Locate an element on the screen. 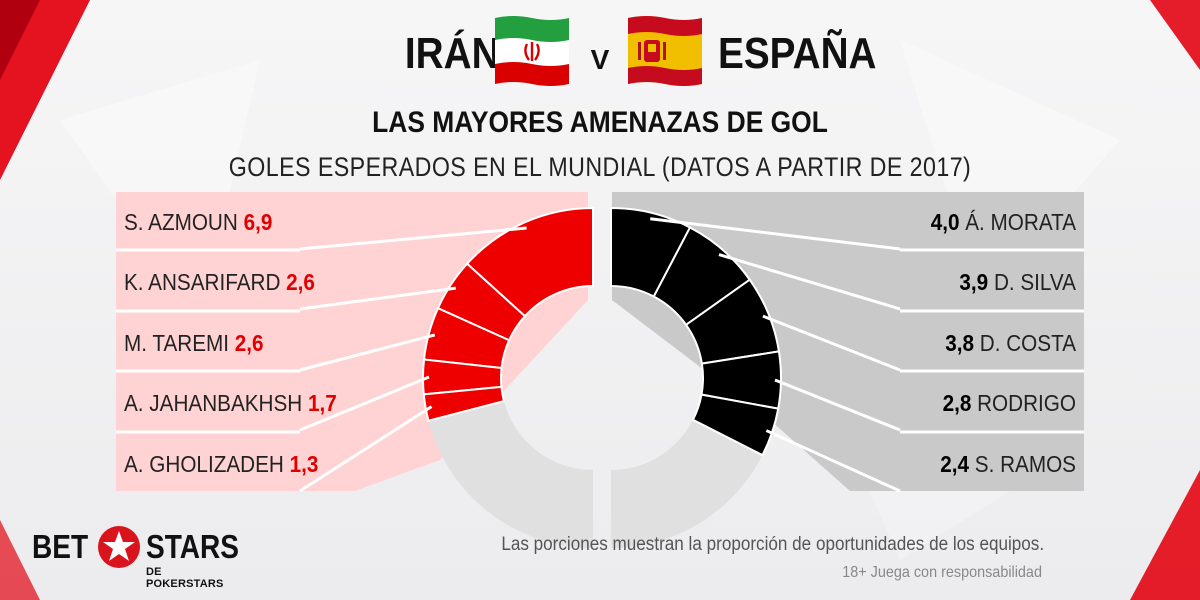 The width and height of the screenshot is (1200, 600). spain-player-xg: 2,8 is located at coordinates (960, 403).